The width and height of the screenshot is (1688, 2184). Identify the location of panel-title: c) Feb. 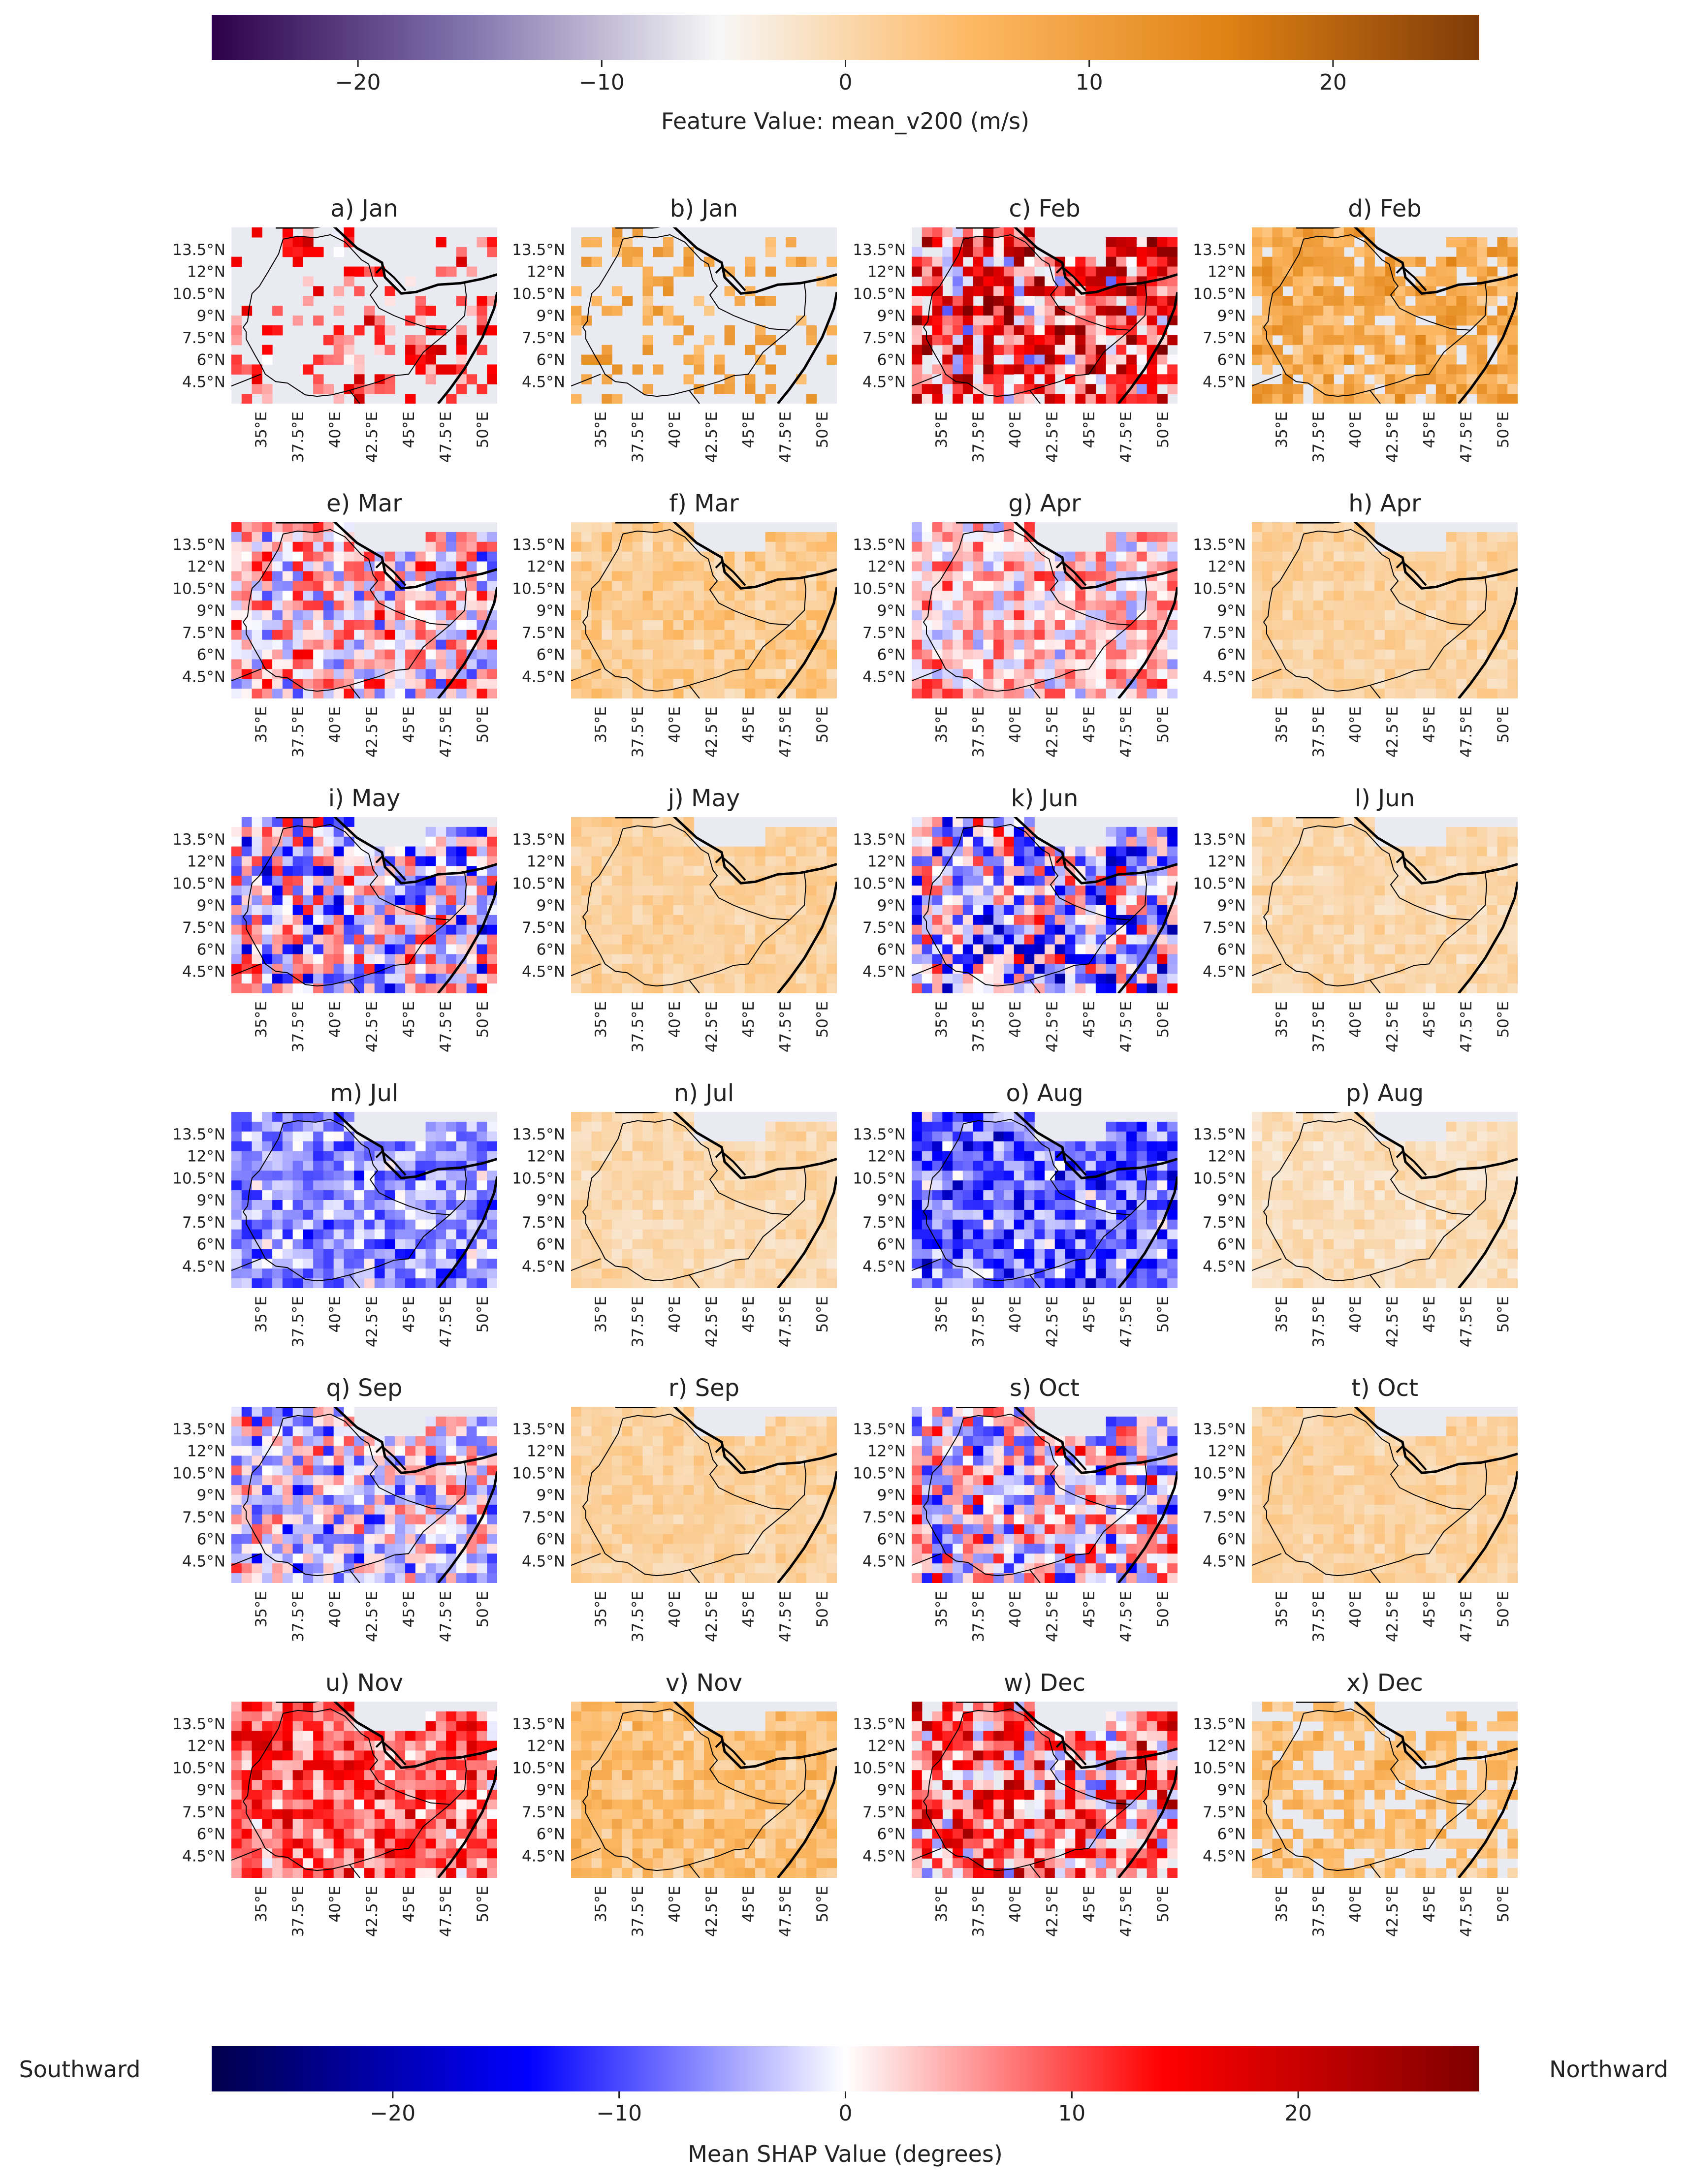
(1044, 208).